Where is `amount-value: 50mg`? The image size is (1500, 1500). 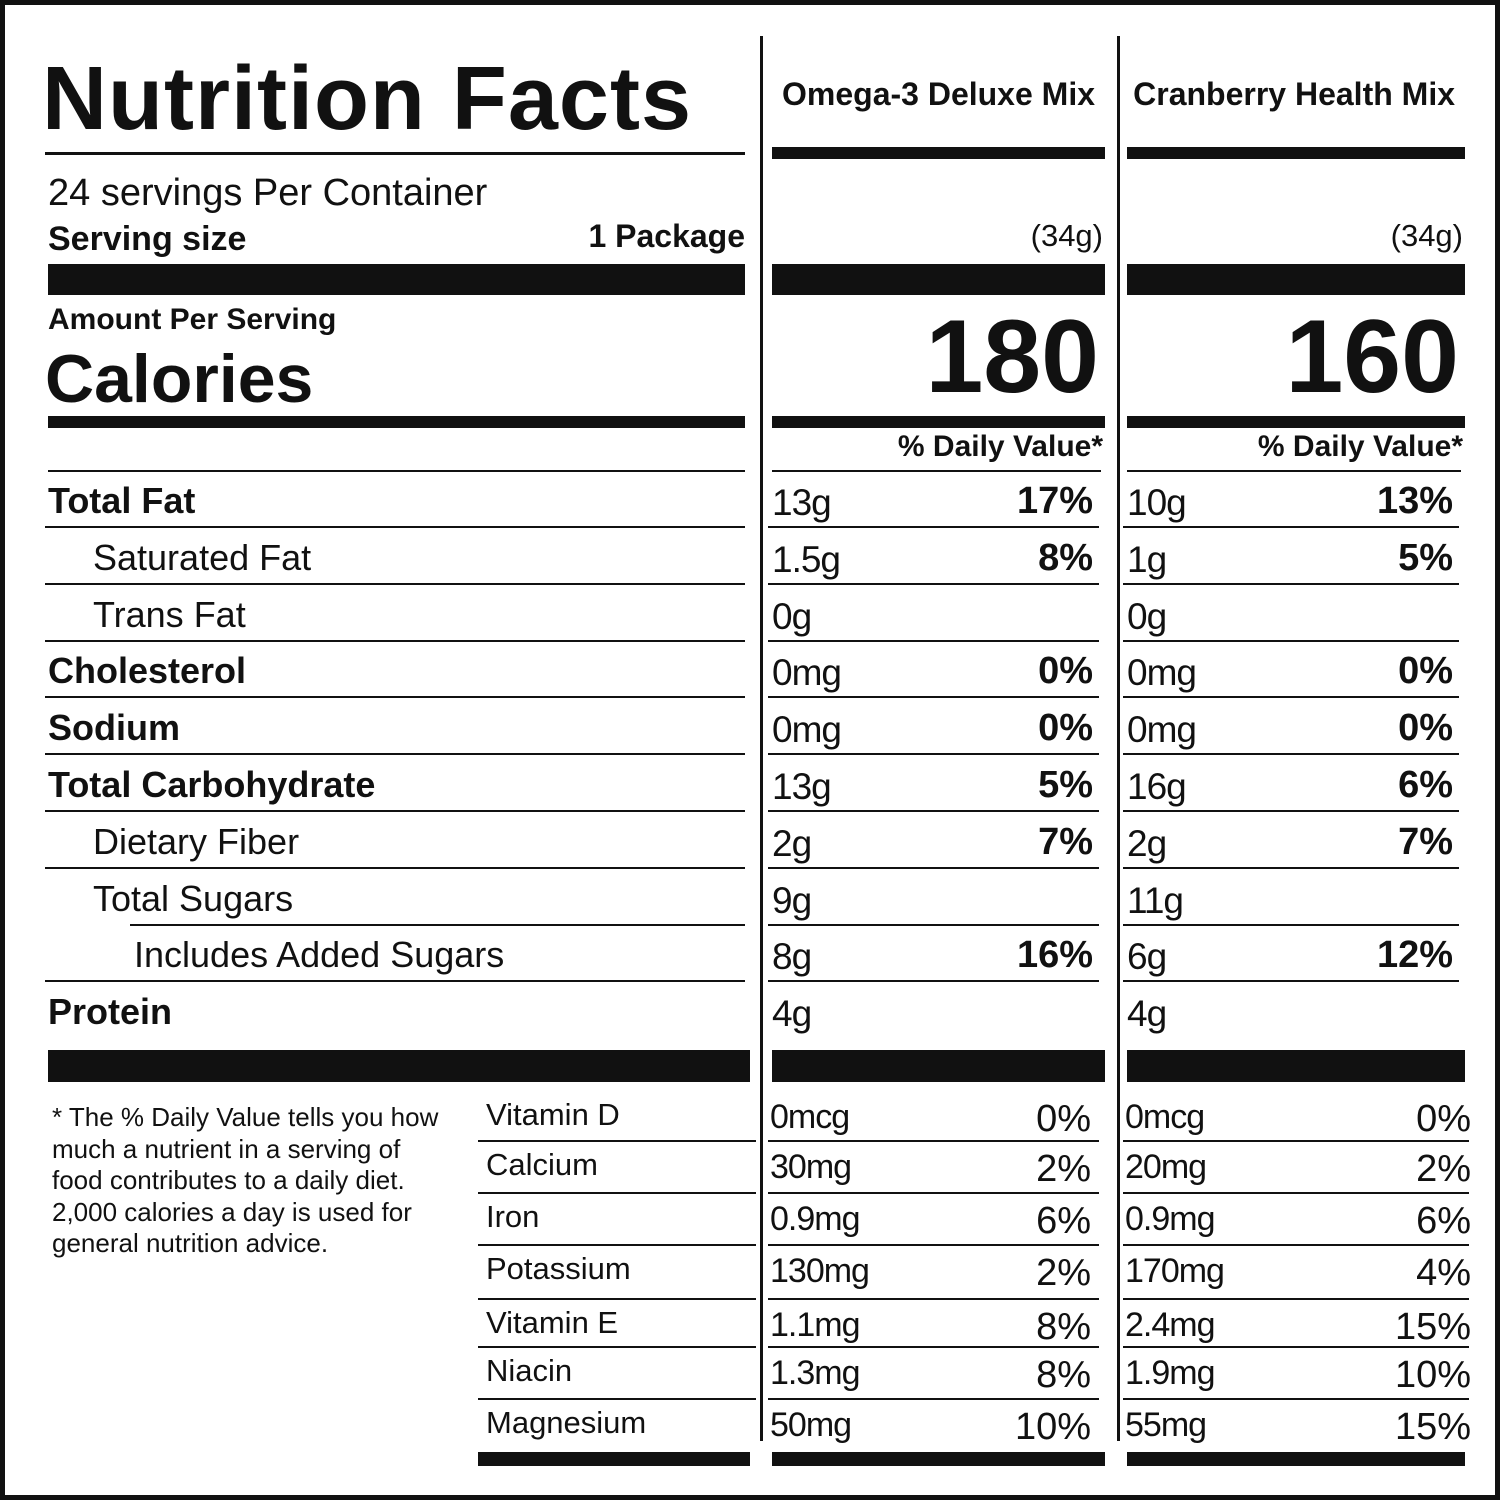 amount-value: 50mg is located at coordinates (811, 1425).